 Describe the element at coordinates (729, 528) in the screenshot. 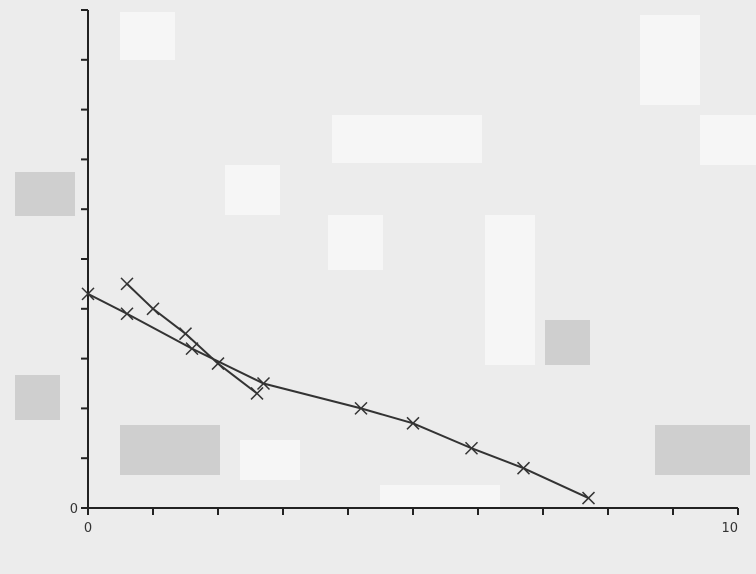

I see `x-tick-label: 10` at that location.